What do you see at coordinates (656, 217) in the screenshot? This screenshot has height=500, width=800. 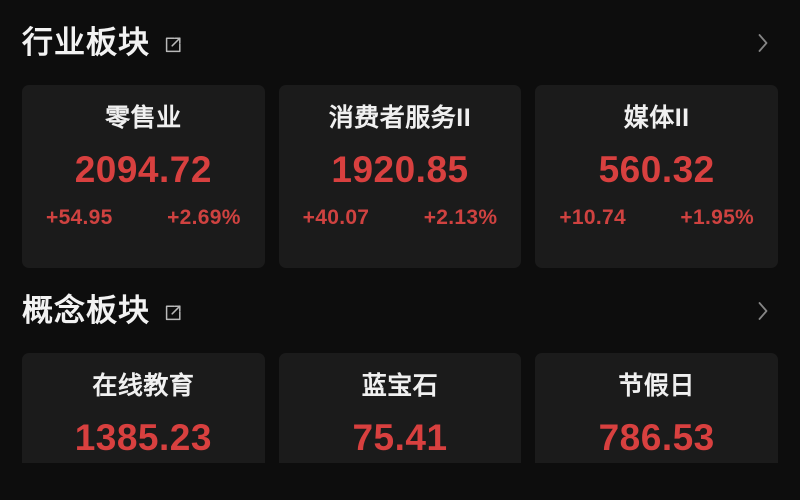 I see `sector-change-row: +10.74 +1.95%` at bounding box center [656, 217].